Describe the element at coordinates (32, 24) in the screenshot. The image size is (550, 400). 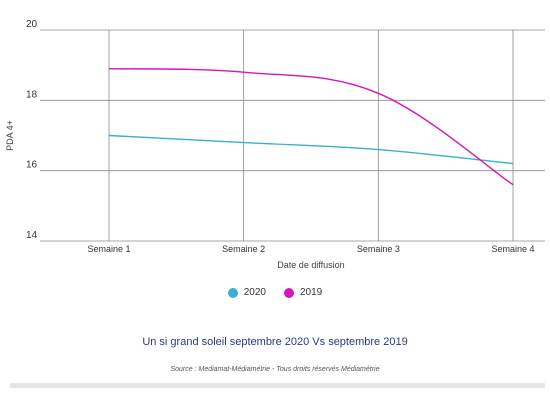
I see `y-tick-label: 20` at that location.